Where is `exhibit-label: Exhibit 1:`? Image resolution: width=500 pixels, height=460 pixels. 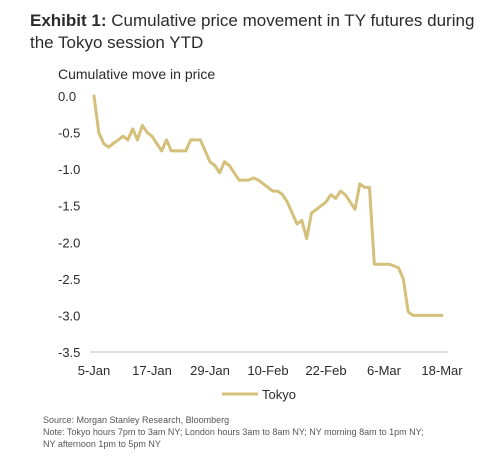
exhibit-label: Exhibit 1: is located at coordinates (68, 20).